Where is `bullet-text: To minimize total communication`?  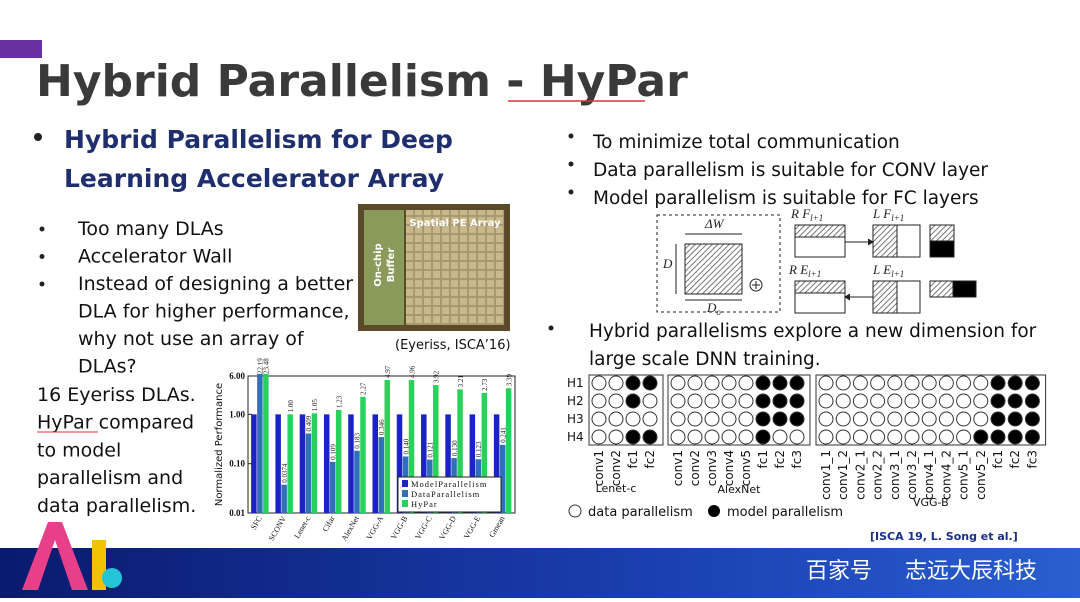
bullet-text: To minimize total communication is located at coordinates (746, 142).